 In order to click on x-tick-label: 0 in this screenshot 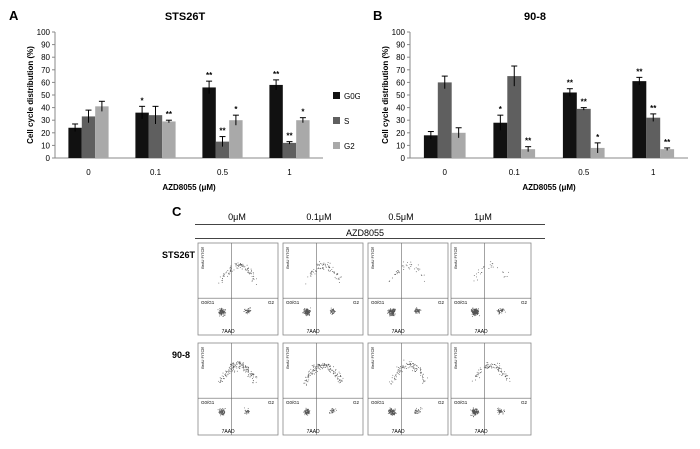, I will do `click(445, 172)`.